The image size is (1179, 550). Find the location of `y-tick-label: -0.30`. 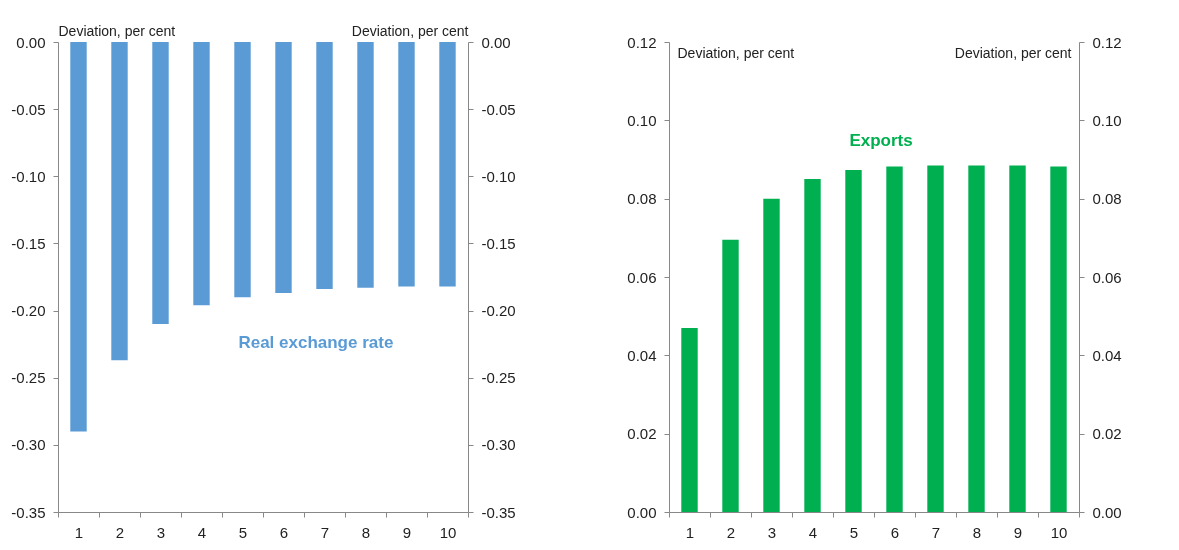

y-tick-label: -0.30 is located at coordinates (28, 445).